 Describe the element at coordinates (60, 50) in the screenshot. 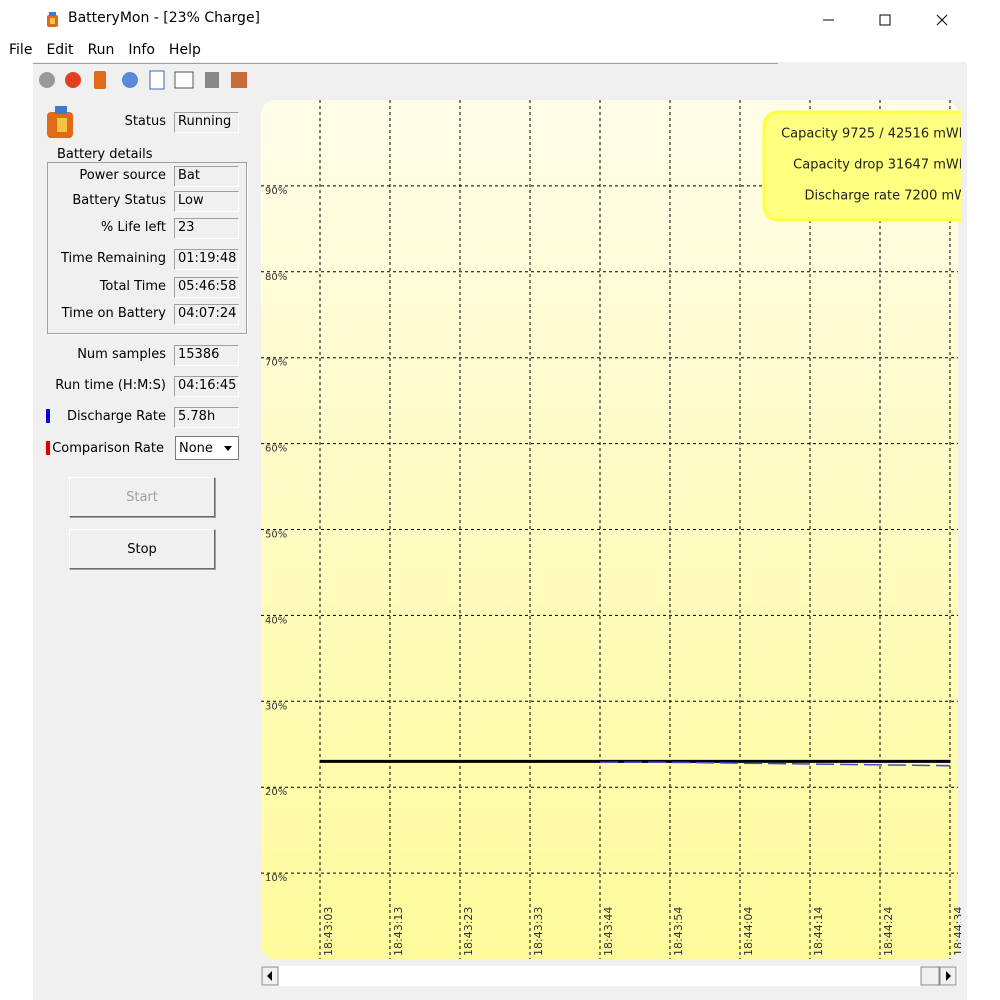

I see `menu-item: Edit` at that location.